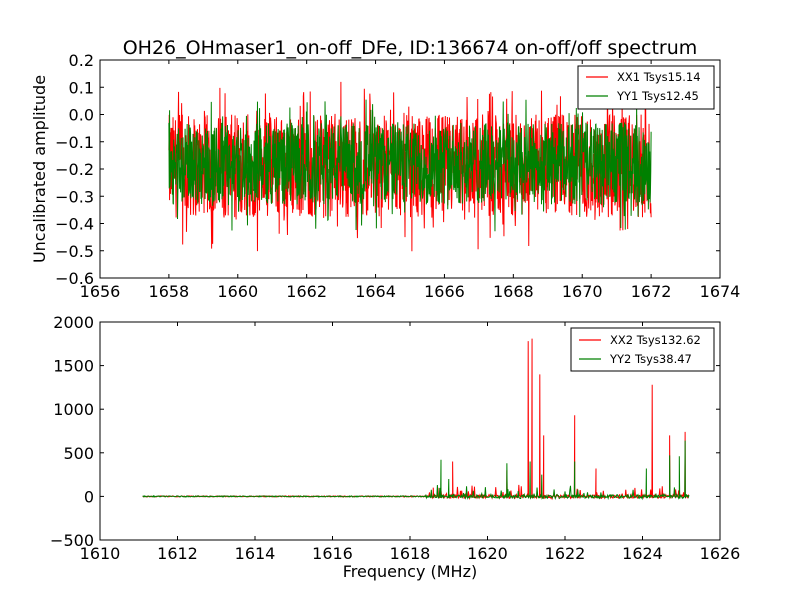  Describe the element at coordinates (650, 359) in the screenshot. I see `bottom-legend-label-yy2: YY2 Tsys38.47` at that location.